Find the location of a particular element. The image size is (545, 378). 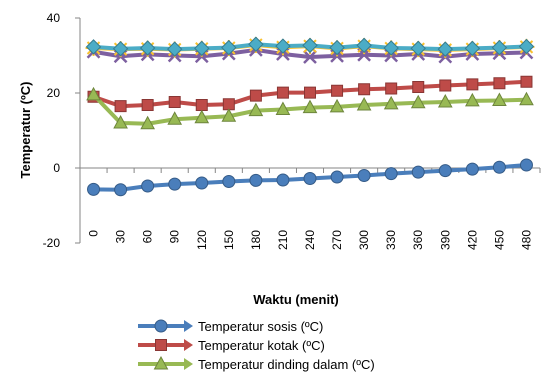

x-tick-label: 390 is located at coordinates (445, 240).